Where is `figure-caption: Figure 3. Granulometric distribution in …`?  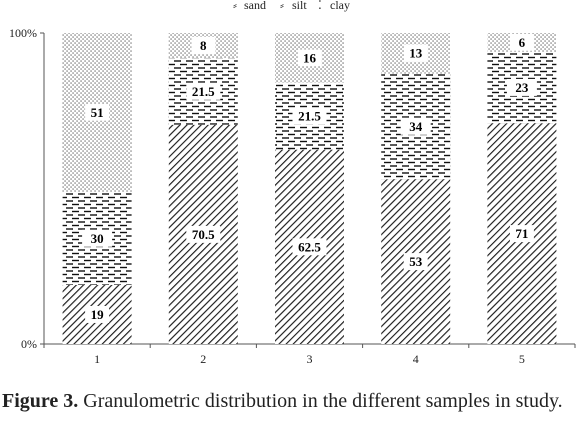 figure-caption: Figure 3. Granulometric distribution in … is located at coordinates (288, 401).